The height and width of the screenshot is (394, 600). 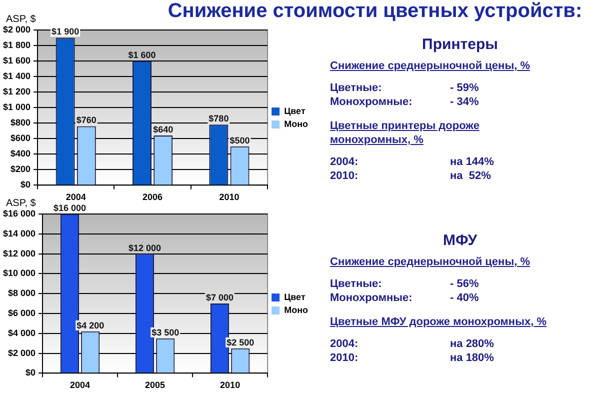 I want to click on y-tick-label: $8 000, so click(x=22, y=293).